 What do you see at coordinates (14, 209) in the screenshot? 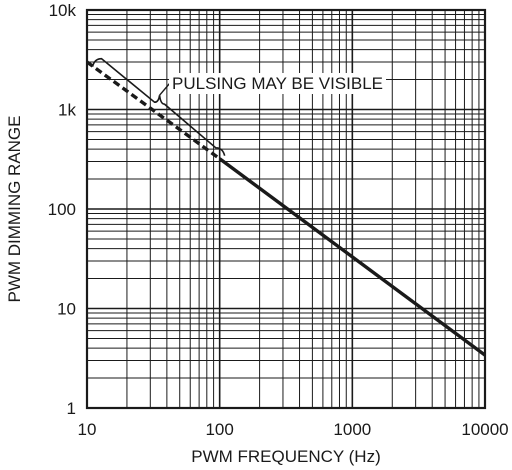
I see `y-axis-label: PWM DIMMING RANGE` at bounding box center [14, 209].